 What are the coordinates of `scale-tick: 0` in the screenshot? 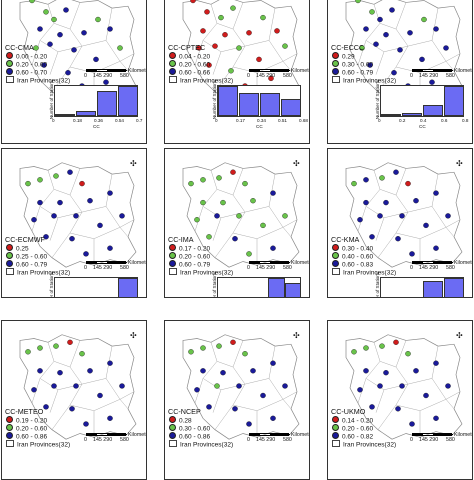 It's located at (411, 440).